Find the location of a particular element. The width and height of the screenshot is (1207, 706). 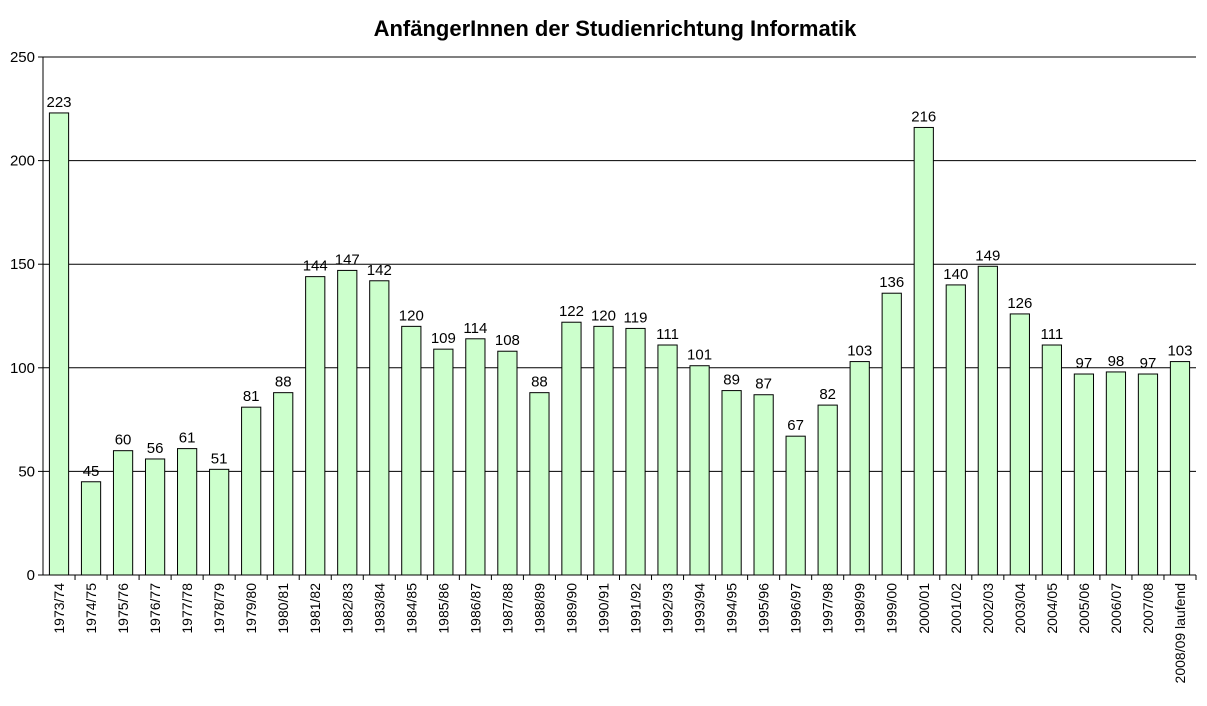

x-tick-label: 1986/87 is located at coordinates (475, 608).